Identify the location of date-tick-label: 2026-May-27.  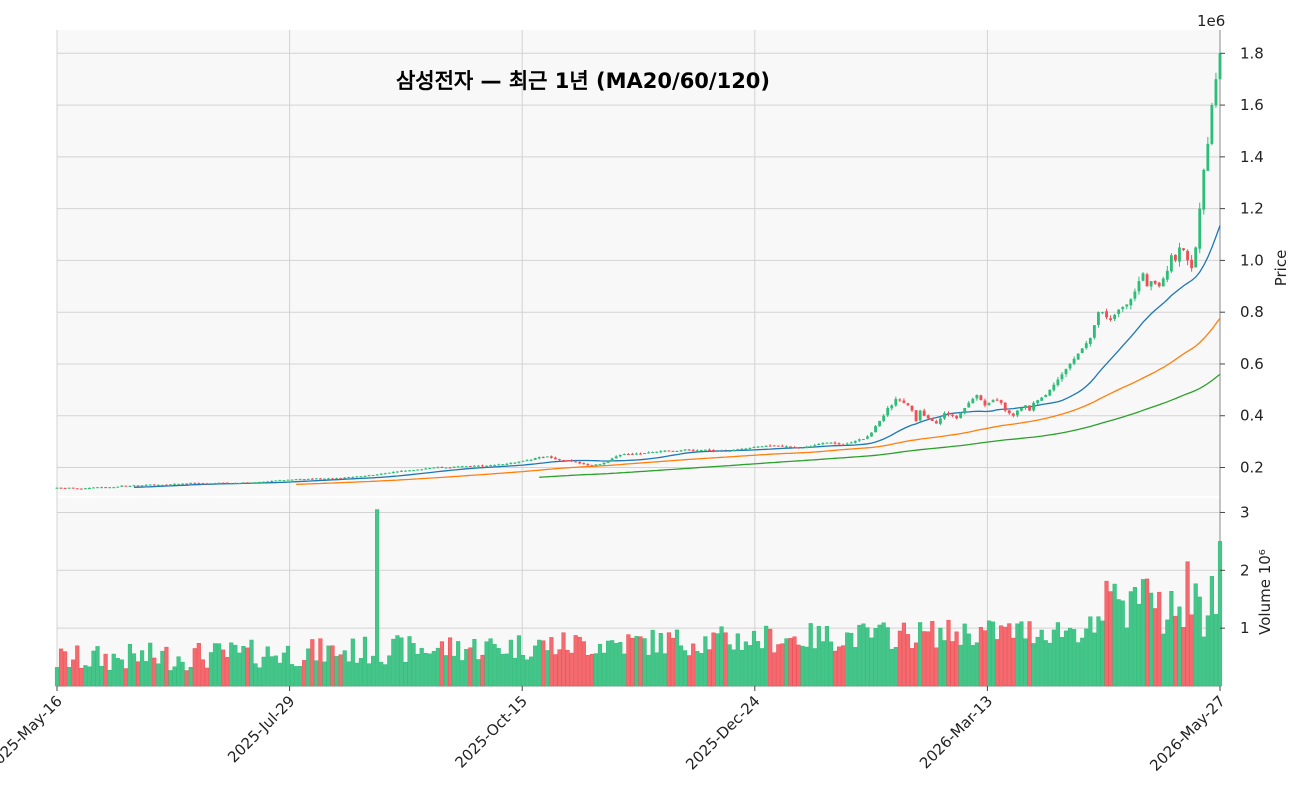
(1187, 733).